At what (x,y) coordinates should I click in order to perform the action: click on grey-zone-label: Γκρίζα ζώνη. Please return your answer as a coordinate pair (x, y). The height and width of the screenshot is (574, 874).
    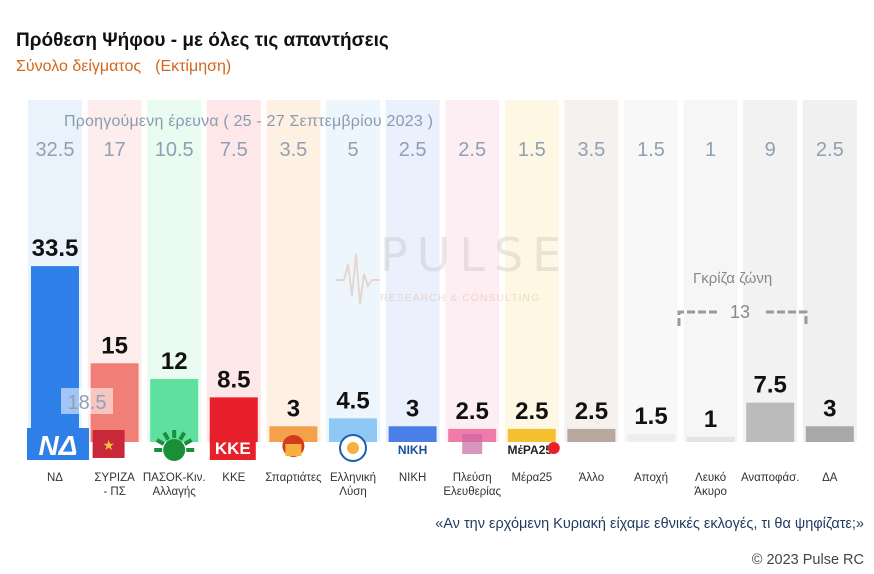
    Looking at the image, I should click on (733, 278).